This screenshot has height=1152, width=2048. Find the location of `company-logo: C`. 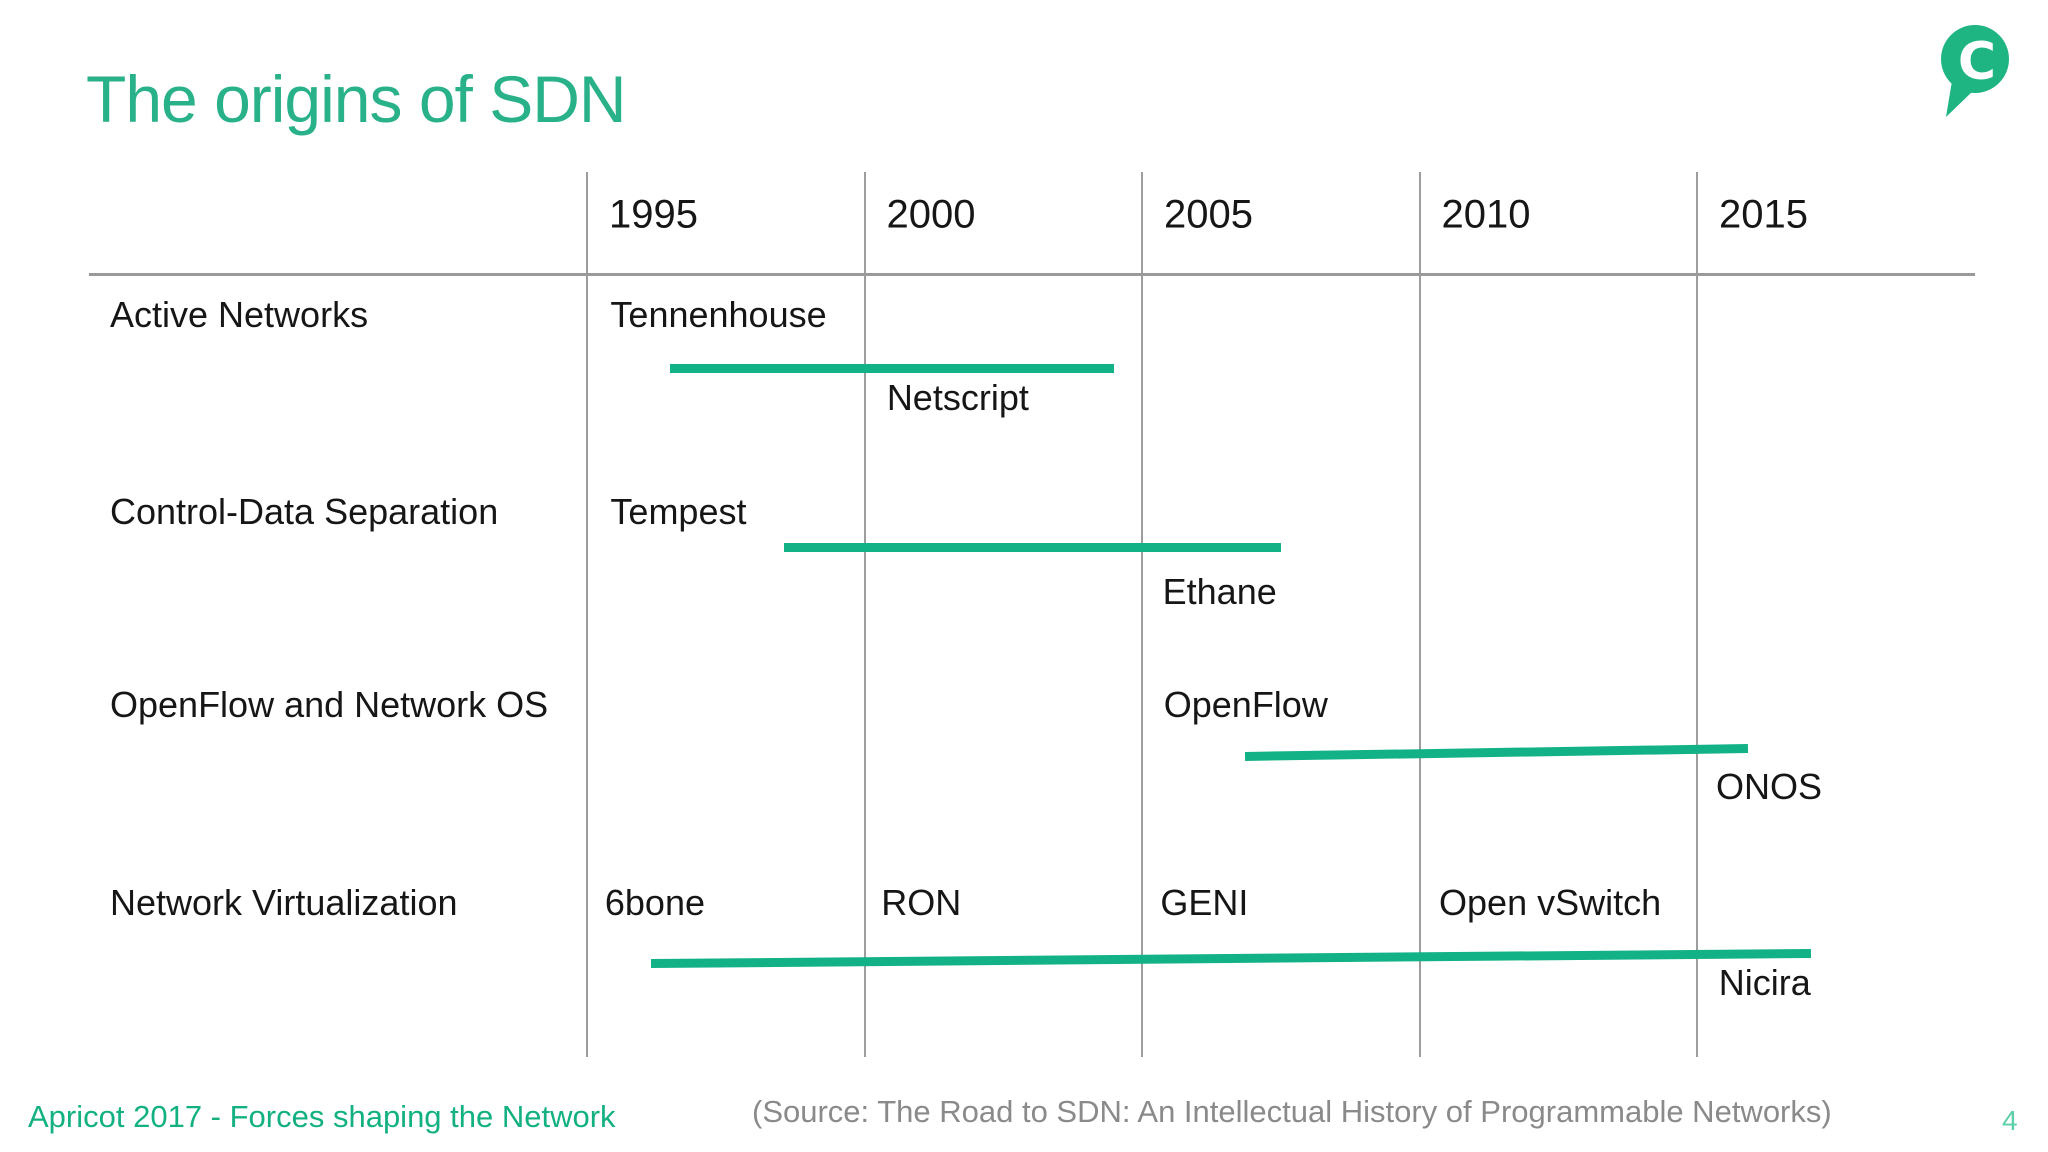

company-logo: C is located at coordinates (1975, 71).